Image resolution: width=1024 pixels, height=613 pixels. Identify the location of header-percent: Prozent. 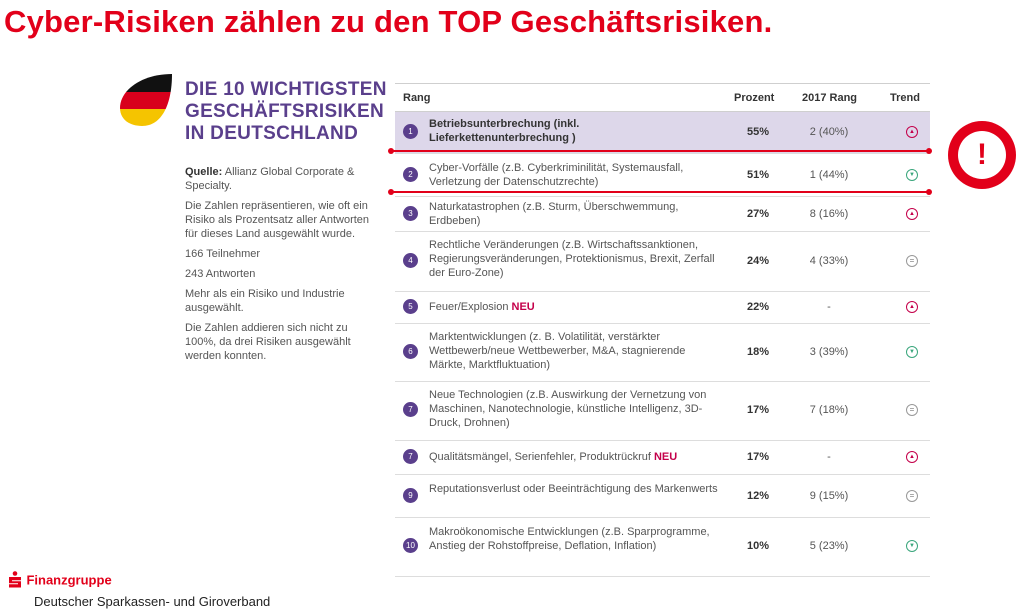
(754, 98).